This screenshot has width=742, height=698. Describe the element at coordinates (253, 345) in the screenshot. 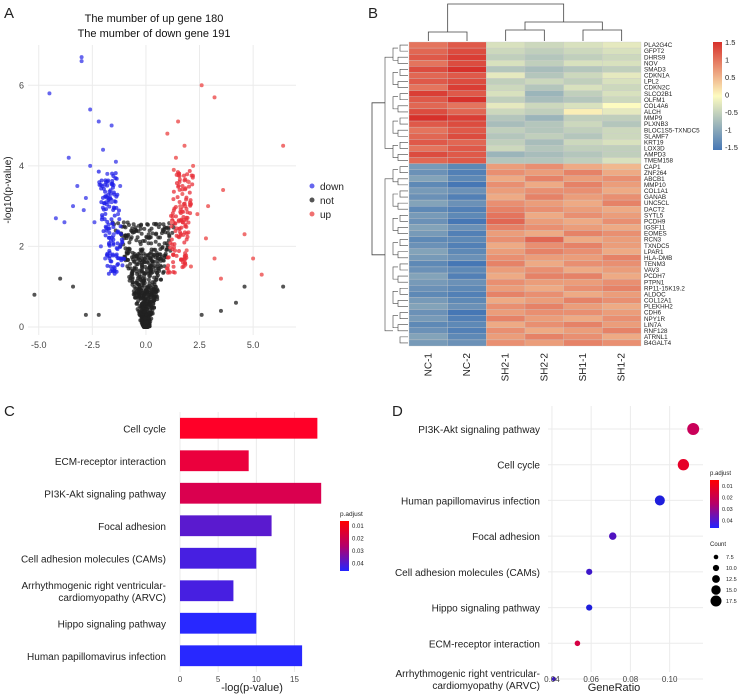

I see `volcano-x-tick: 5.0` at that location.